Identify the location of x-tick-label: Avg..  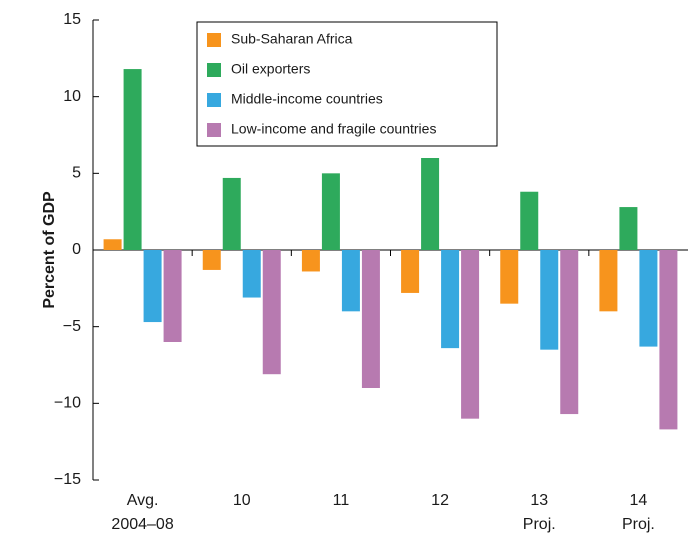
(143, 500).